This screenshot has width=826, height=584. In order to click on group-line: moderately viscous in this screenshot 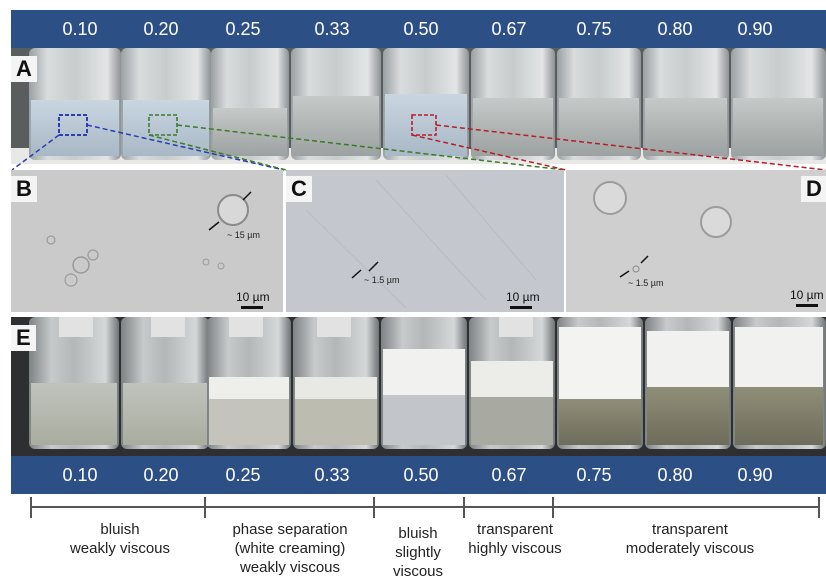, I will do `click(690, 548)`.